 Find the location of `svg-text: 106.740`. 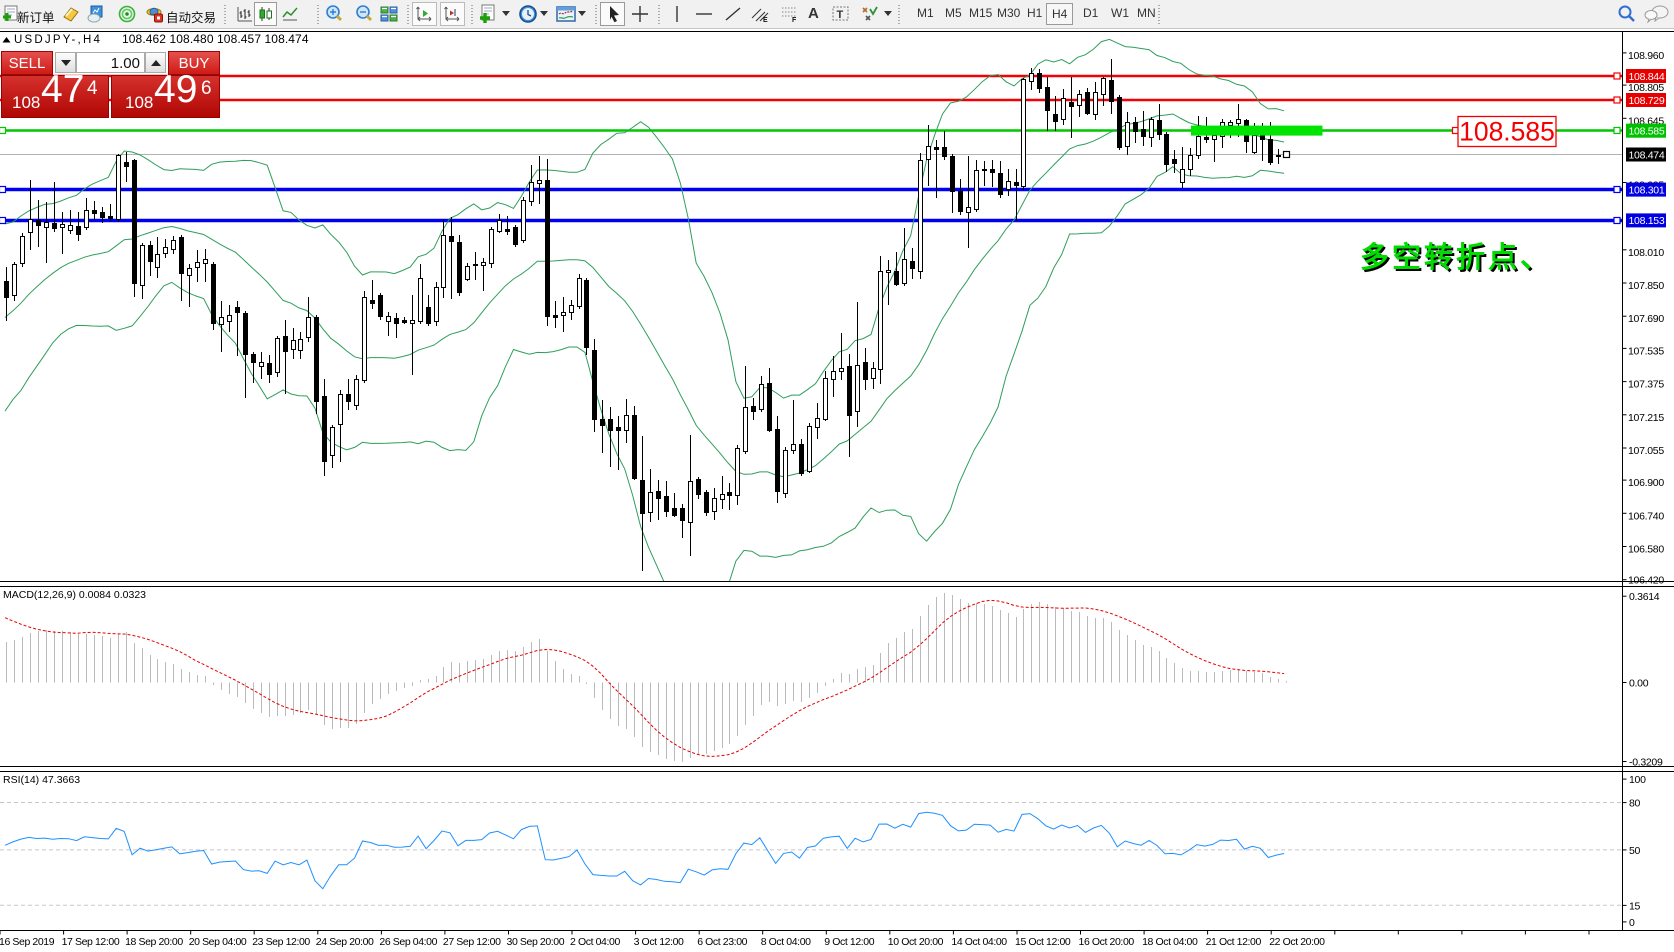

svg-text: 106.740 is located at coordinates (1646, 516).